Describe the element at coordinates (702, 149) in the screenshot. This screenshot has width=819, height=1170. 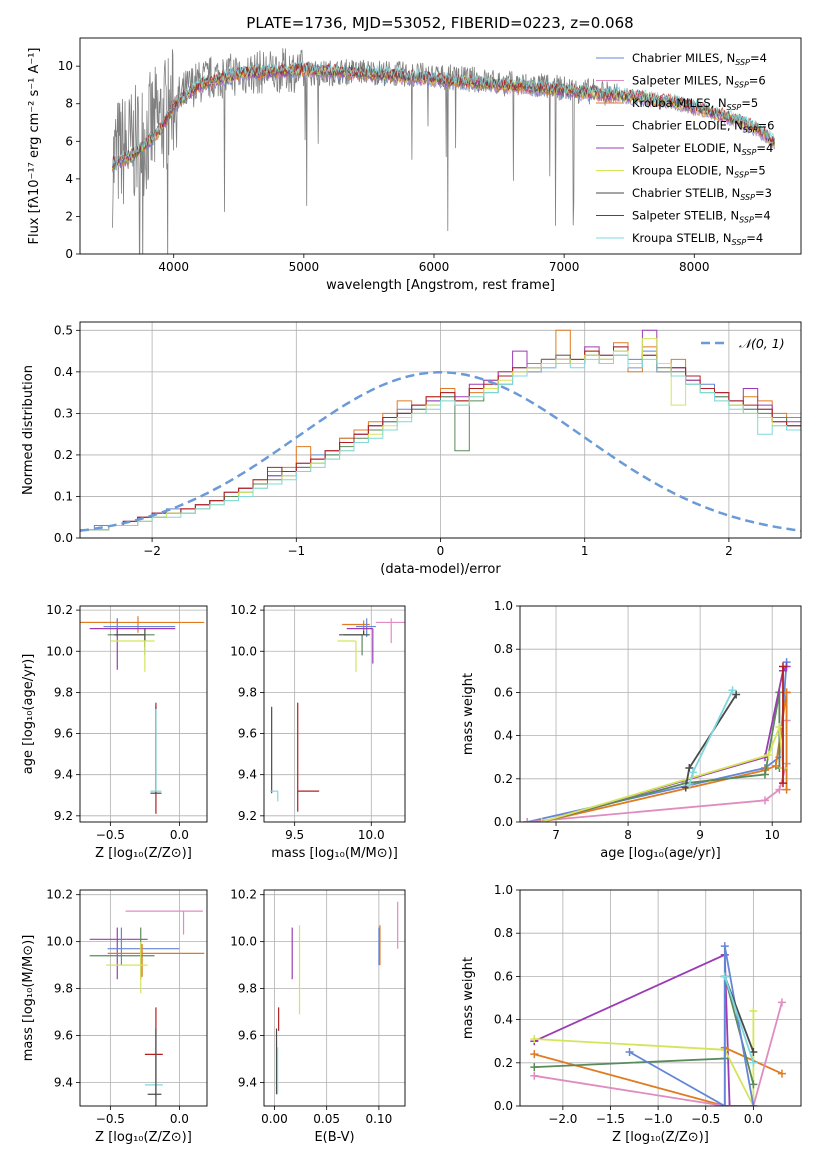
I see `legend-label: Salpeter ELODIE, NSSP=4` at that location.